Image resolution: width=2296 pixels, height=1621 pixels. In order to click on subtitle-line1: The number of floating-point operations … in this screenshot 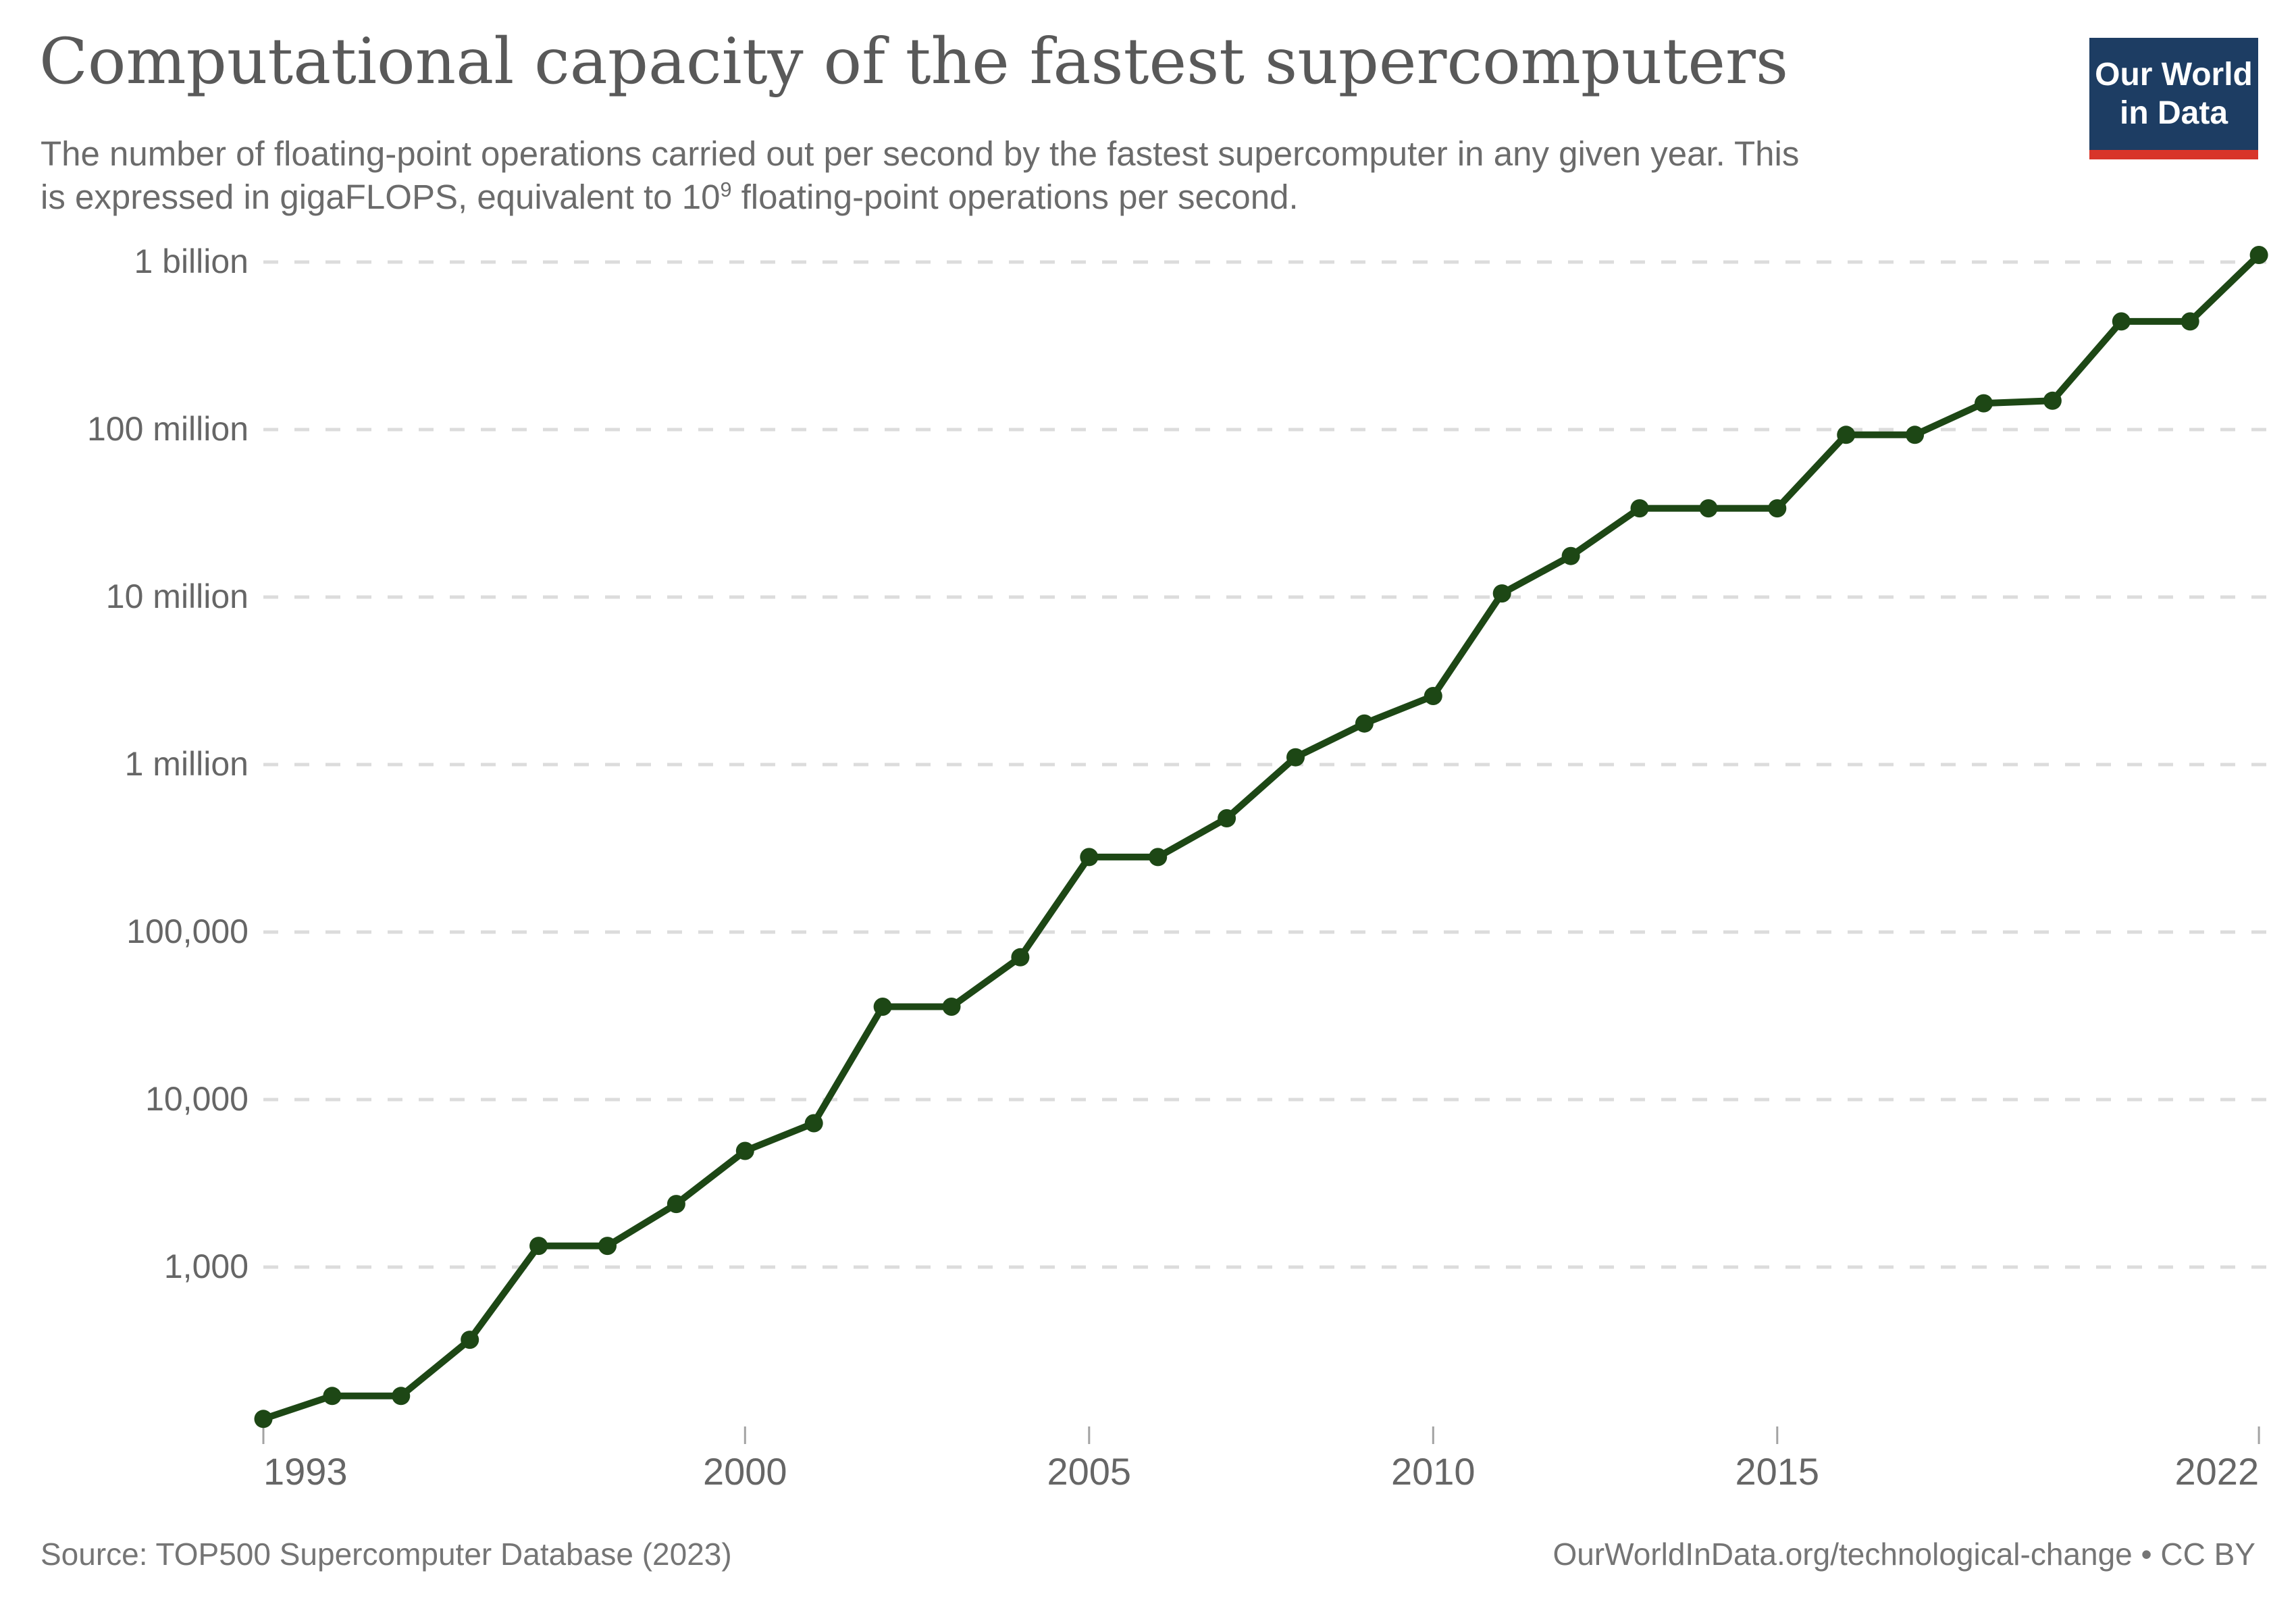, I will do `click(921, 153)`.